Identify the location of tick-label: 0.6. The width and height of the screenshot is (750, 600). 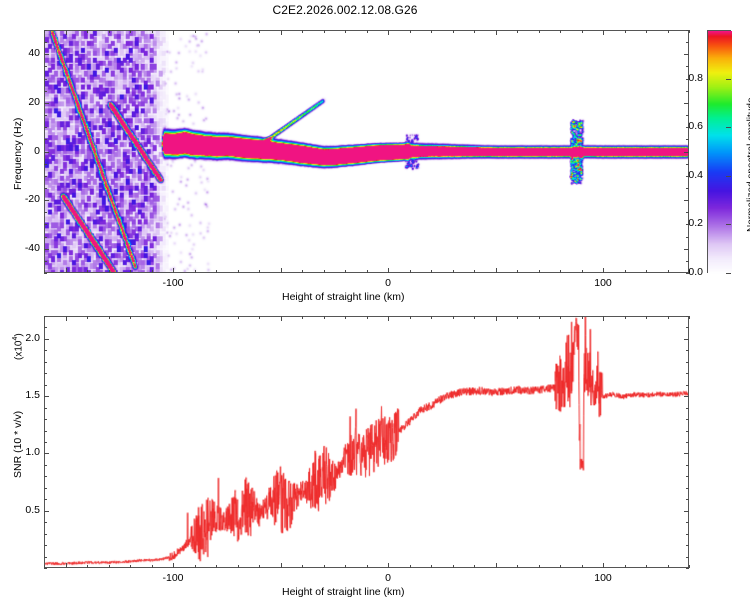
(695, 126).